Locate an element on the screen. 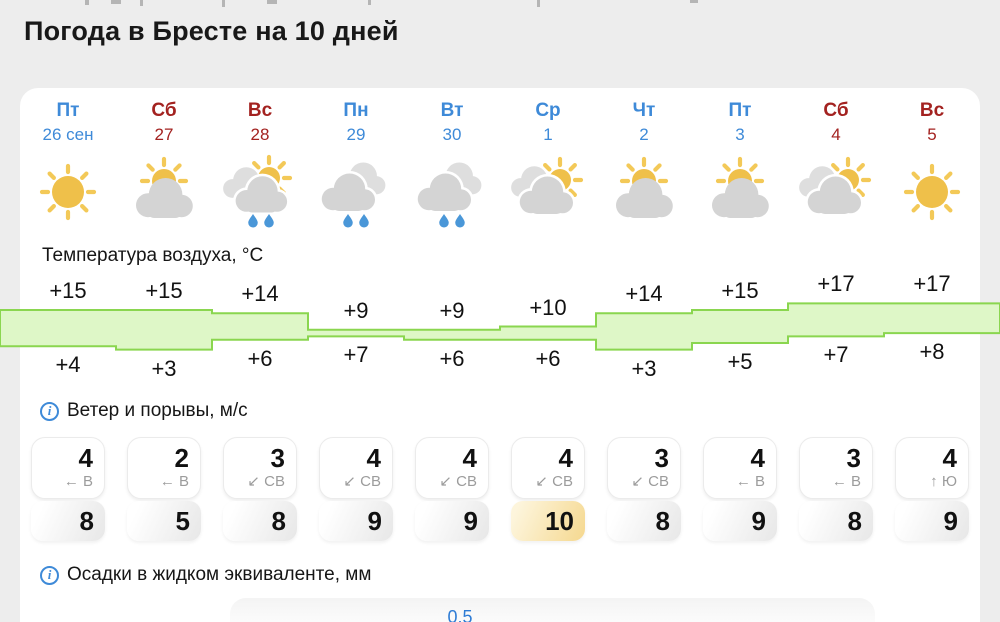  day-column-6: Ср 1 is located at coordinates (548, 122).